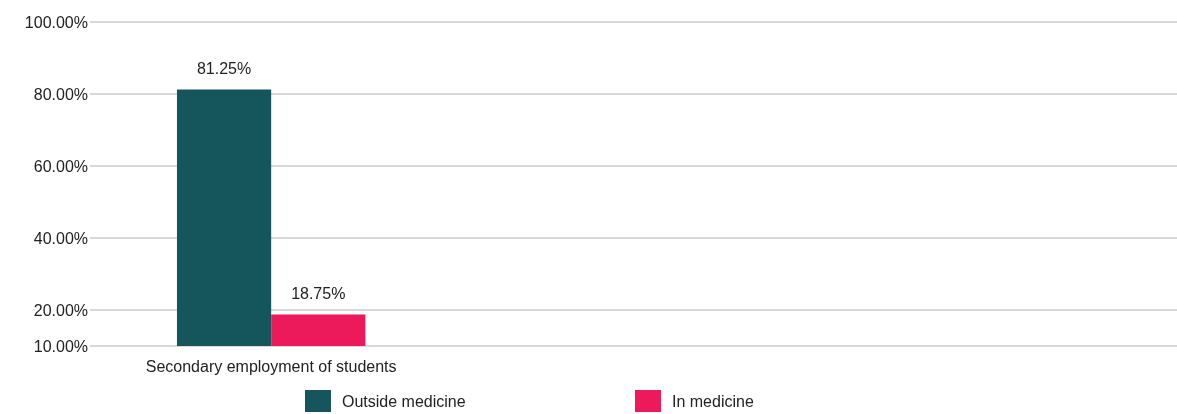 Image resolution: width=1177 pixels, height=414 pixels. What do you see at coordinates (318, 293) in the screenshot?
I see `data-label: 18.75%` at bounding box center [318, 293].